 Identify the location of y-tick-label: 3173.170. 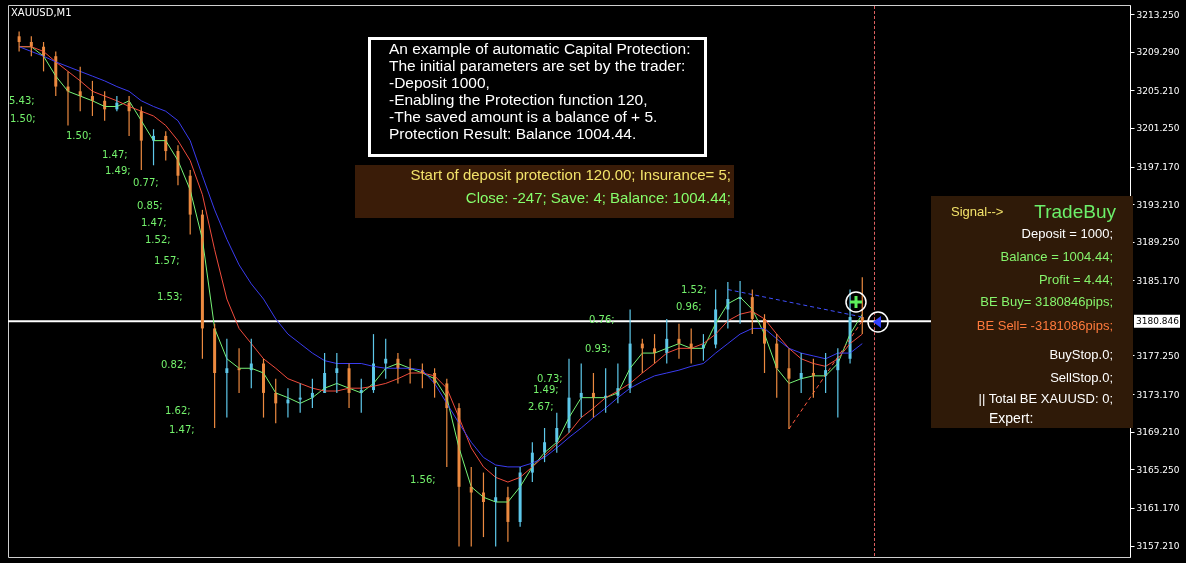
(1158, 394).